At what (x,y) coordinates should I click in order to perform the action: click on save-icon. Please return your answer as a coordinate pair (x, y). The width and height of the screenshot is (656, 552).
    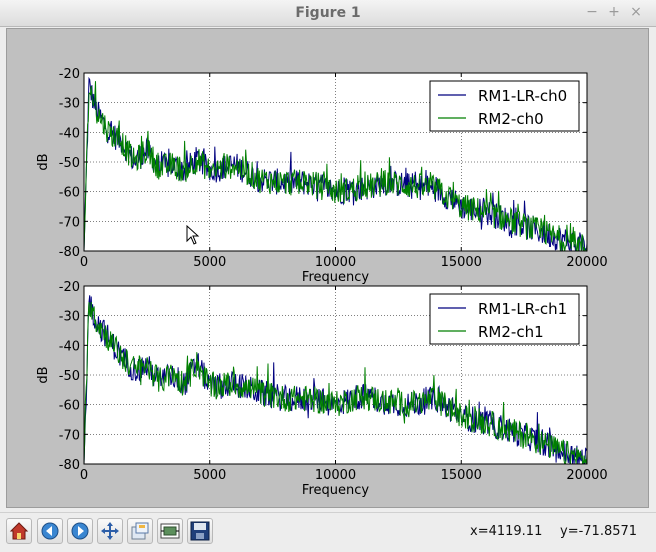
    Looking at the image, I should click on (200, 531).